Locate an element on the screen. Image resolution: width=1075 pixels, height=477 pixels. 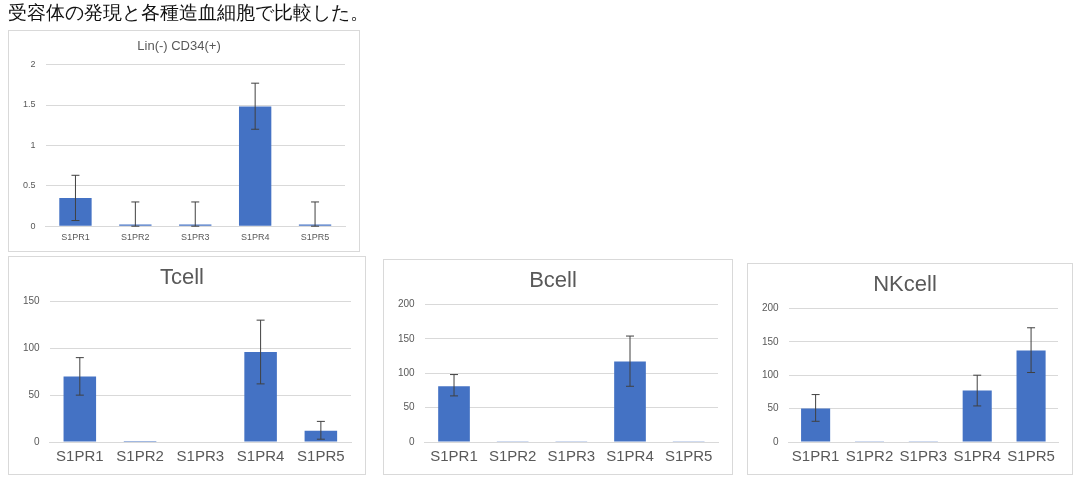
y-tick-label: 0.5 is located at coordinates (29, 185).